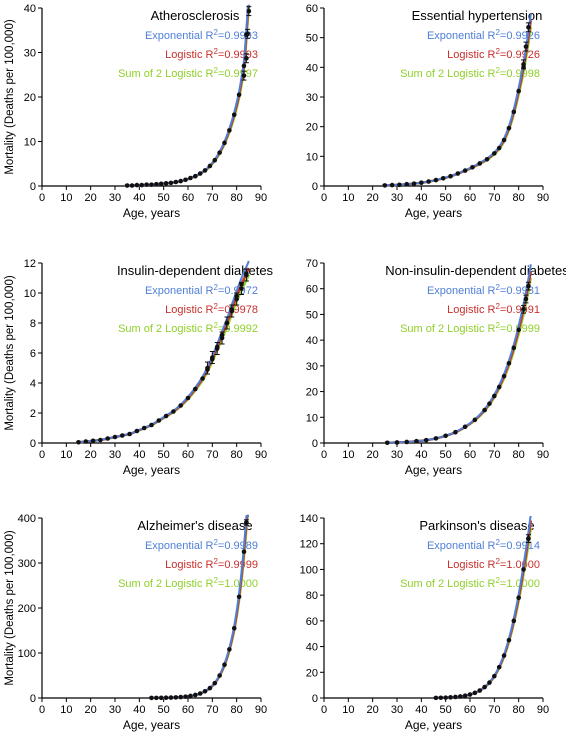 Image resolution: width=566 pixels, height=736 pixels. I want to click on y-tick-label: 10, so click(30, 143).